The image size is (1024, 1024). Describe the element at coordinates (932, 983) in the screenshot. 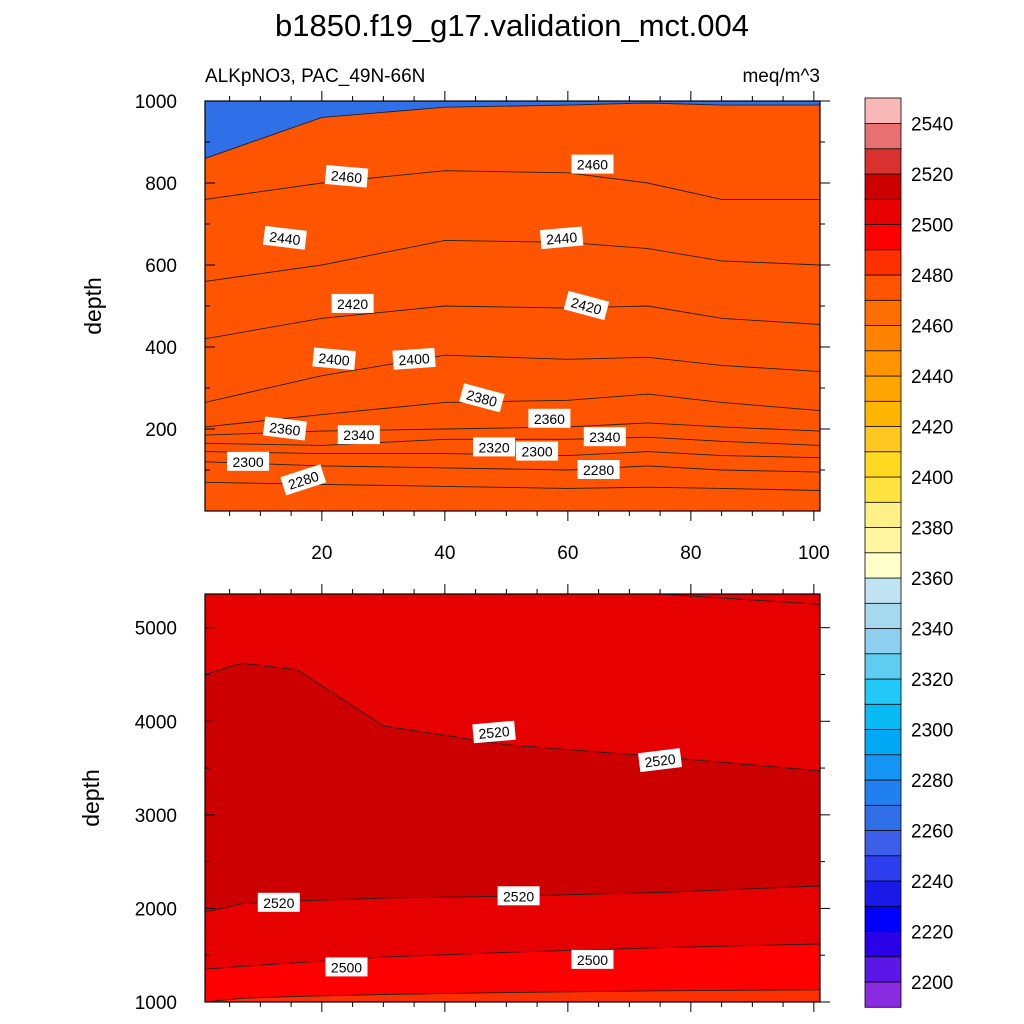

I see `colorbar-tick-label: 2200` at that location.